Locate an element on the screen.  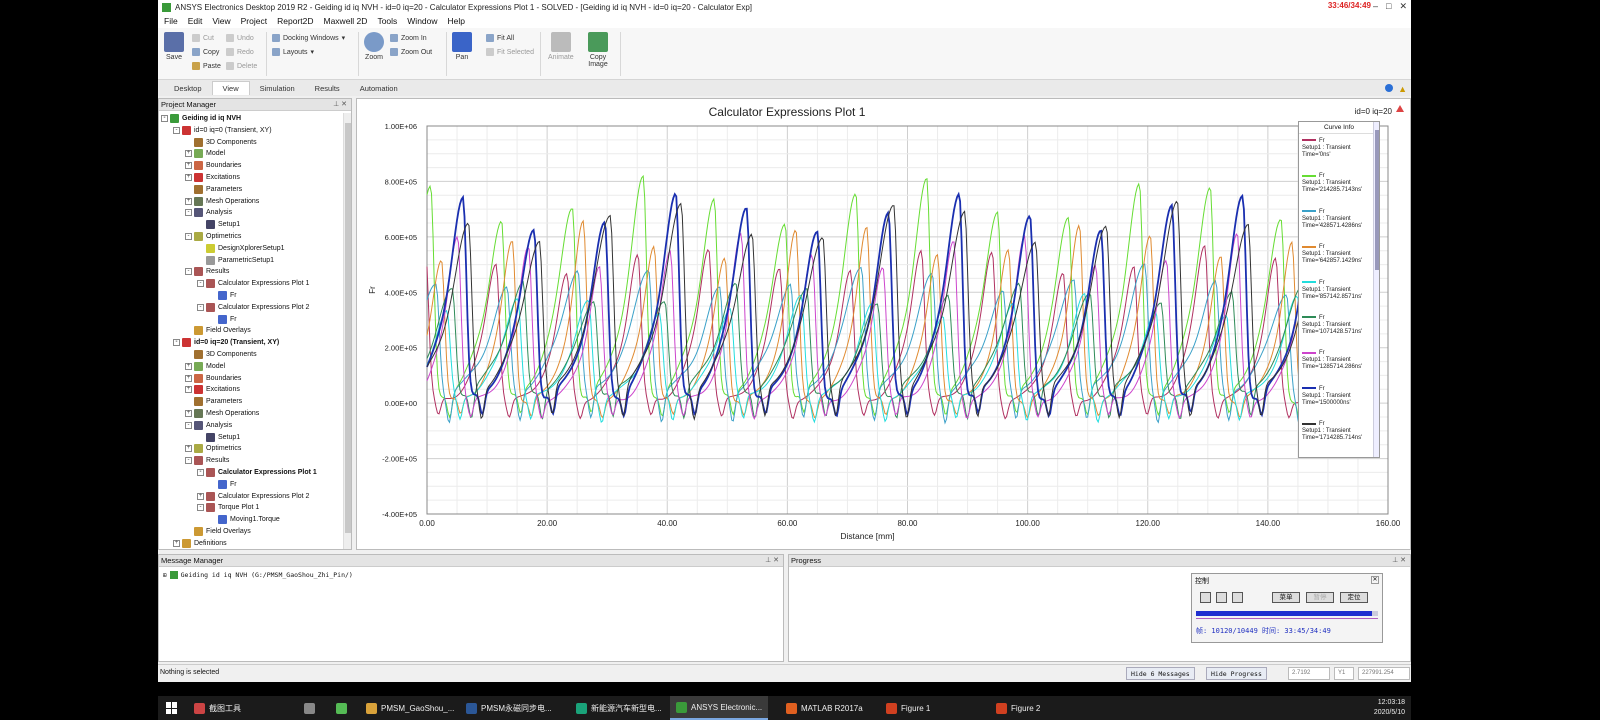
redo-button: Redo is located at coordinates (240, 52).